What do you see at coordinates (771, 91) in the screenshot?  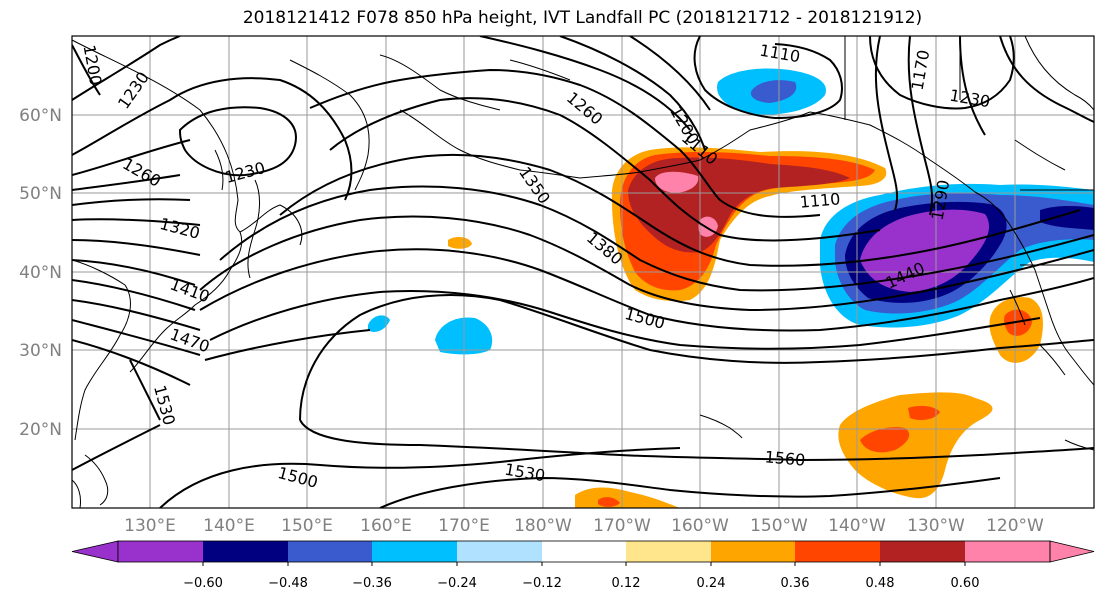 I see `ivt-negative-region-alaska` at bounding box center [771, 91].